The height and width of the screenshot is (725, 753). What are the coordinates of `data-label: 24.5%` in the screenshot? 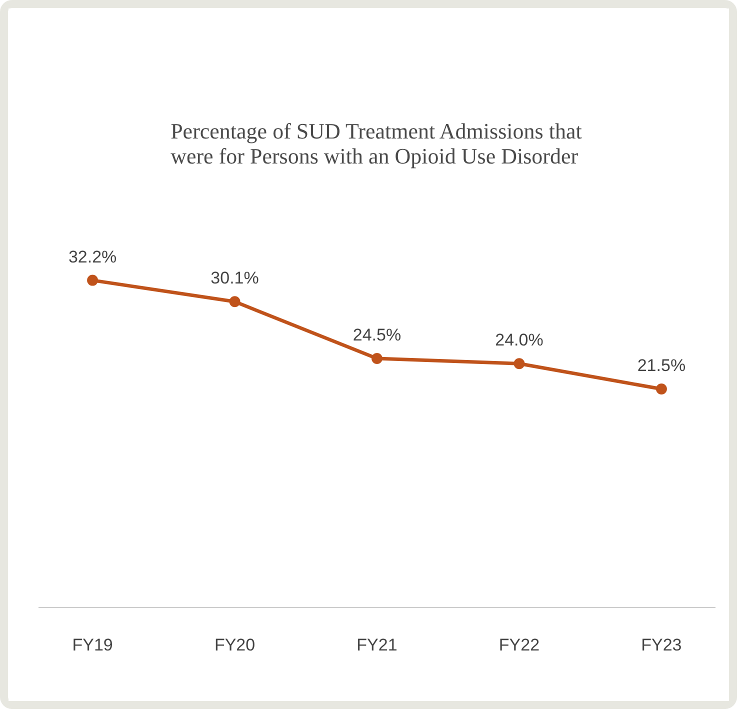 It's located at (377, 335).